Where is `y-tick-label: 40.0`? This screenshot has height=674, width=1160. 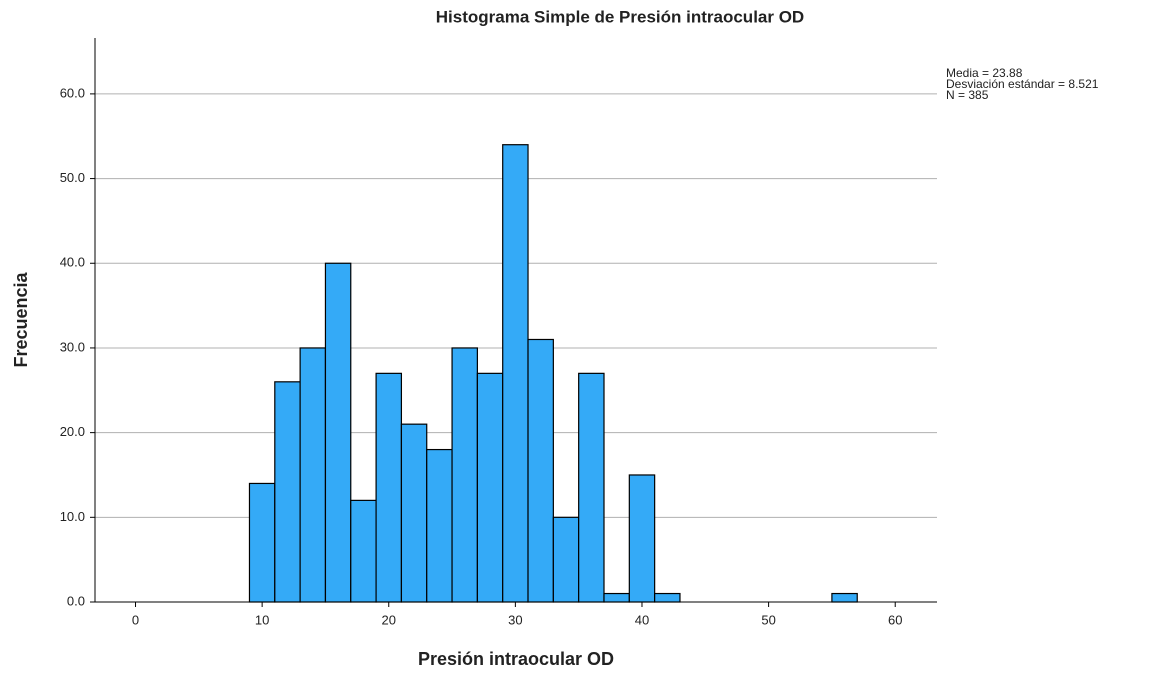
y-tick-label: 40.0 is located at coordinates (72, 262).